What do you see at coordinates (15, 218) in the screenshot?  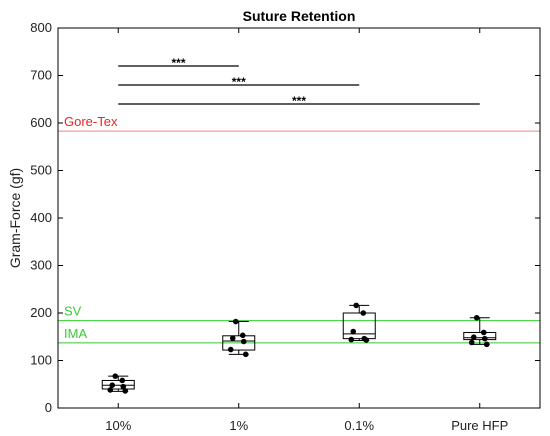 I see `y-axis-title: Gram-Force (gf)` at bounding box center [15, 218].